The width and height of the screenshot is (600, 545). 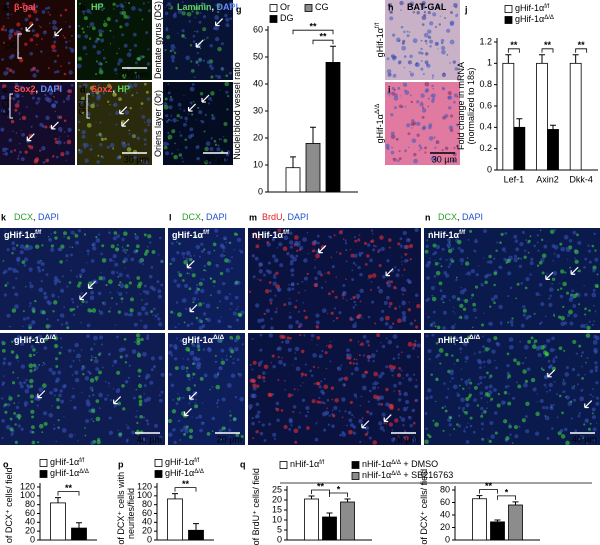 I want to click on image-label-part: Sox2, so click(x=102, y=89).